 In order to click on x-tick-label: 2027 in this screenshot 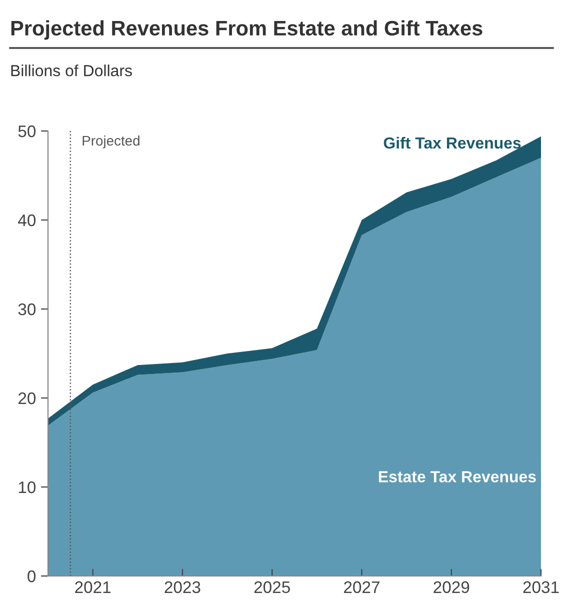, I will do `click(362, 587)`.